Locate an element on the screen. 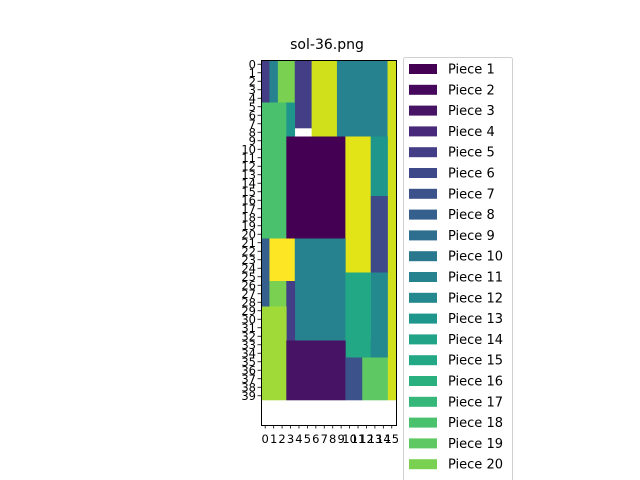 This screenshot has width=640, height=480. y-tick-label: 39 is located at coordinates (248, 396).